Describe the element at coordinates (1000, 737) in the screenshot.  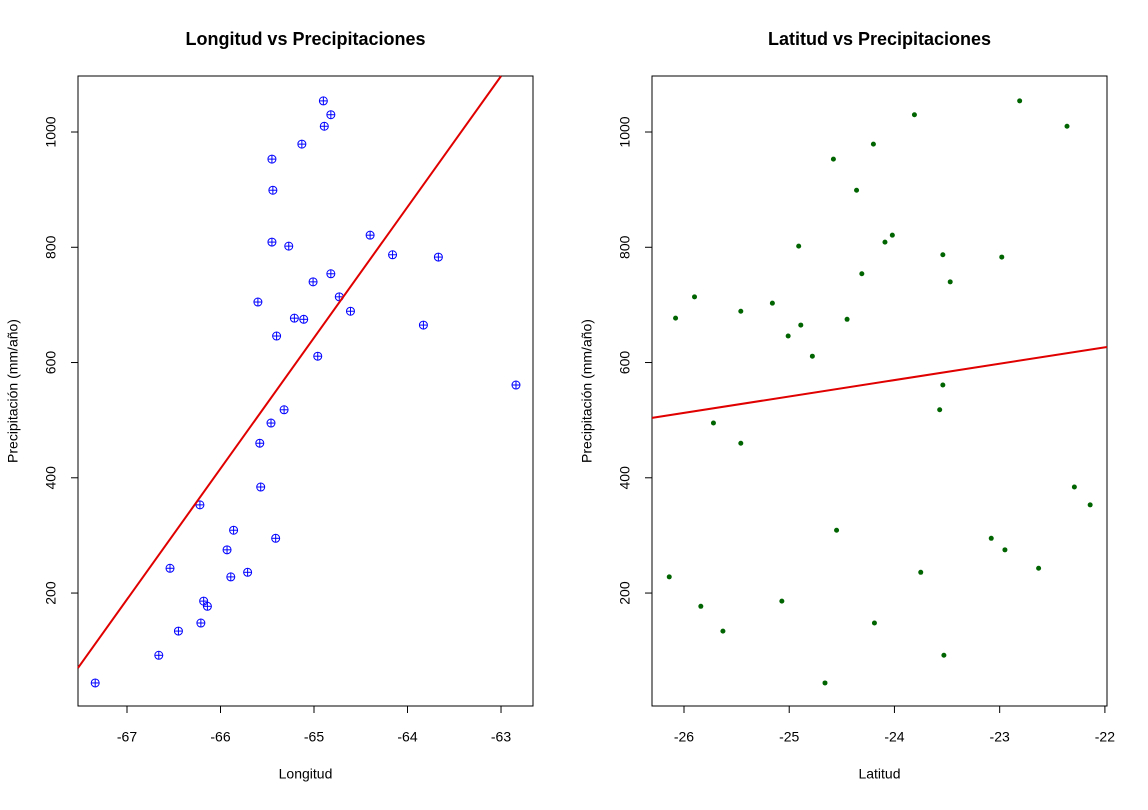
I see `x-tick-label: -23` at that location.